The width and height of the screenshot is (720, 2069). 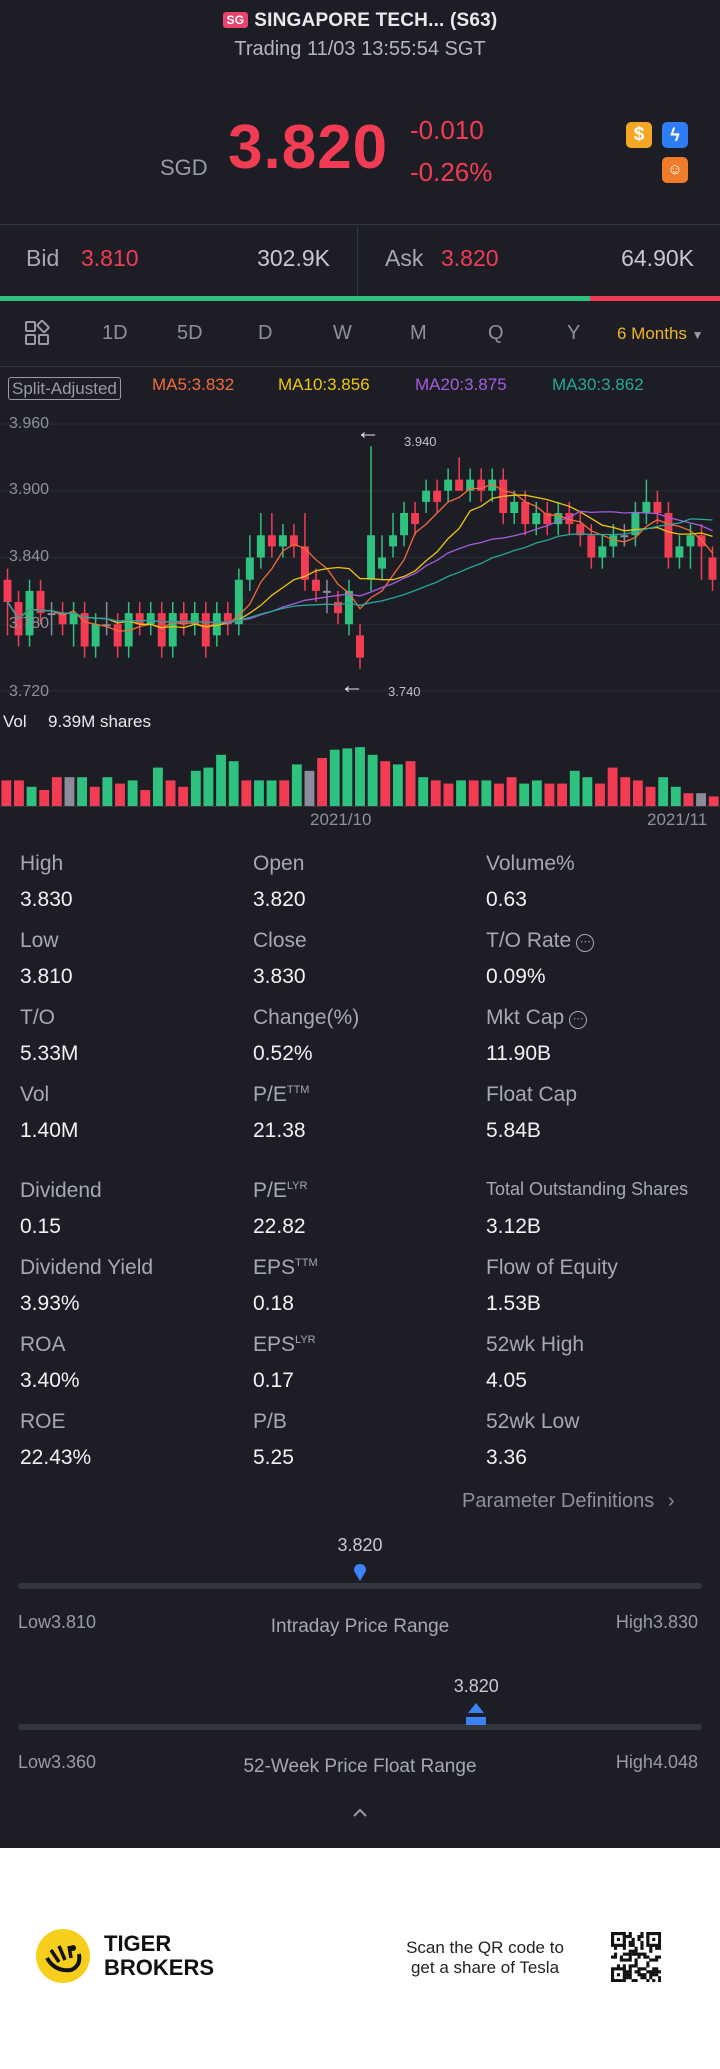 I want to click on stat-label: Close, so click(x=280, y=941).